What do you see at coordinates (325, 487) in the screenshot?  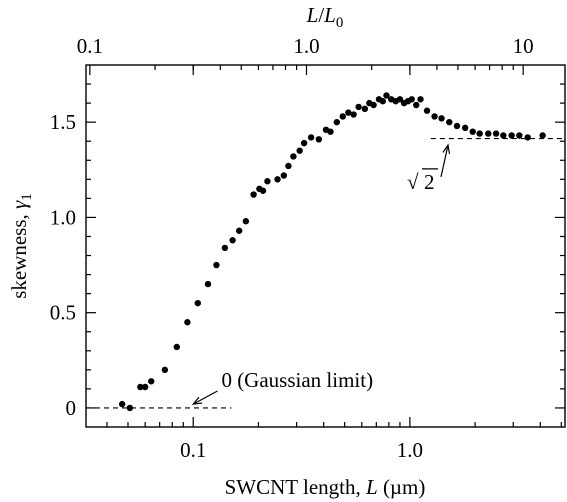 I see `x-axis-label: SWCNT length, L (µm)` at bounding box center [325, 487].